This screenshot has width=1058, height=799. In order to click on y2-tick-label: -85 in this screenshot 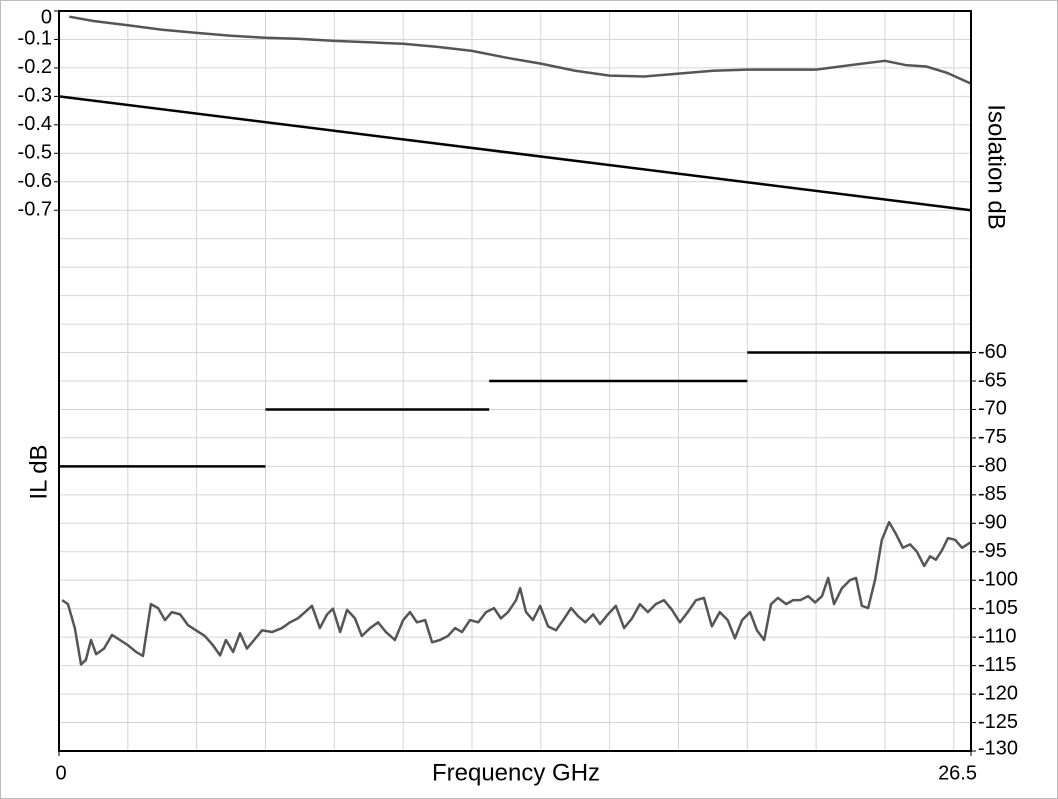, I will do `click(992, 494)`.